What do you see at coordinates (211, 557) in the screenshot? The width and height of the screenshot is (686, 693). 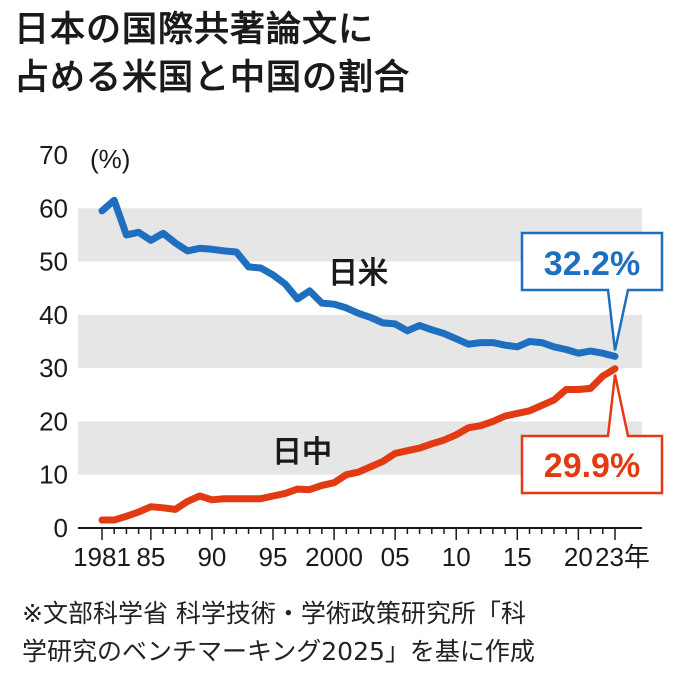 I see `x-tick-label-90: 90` at bounding box center [211, 557].